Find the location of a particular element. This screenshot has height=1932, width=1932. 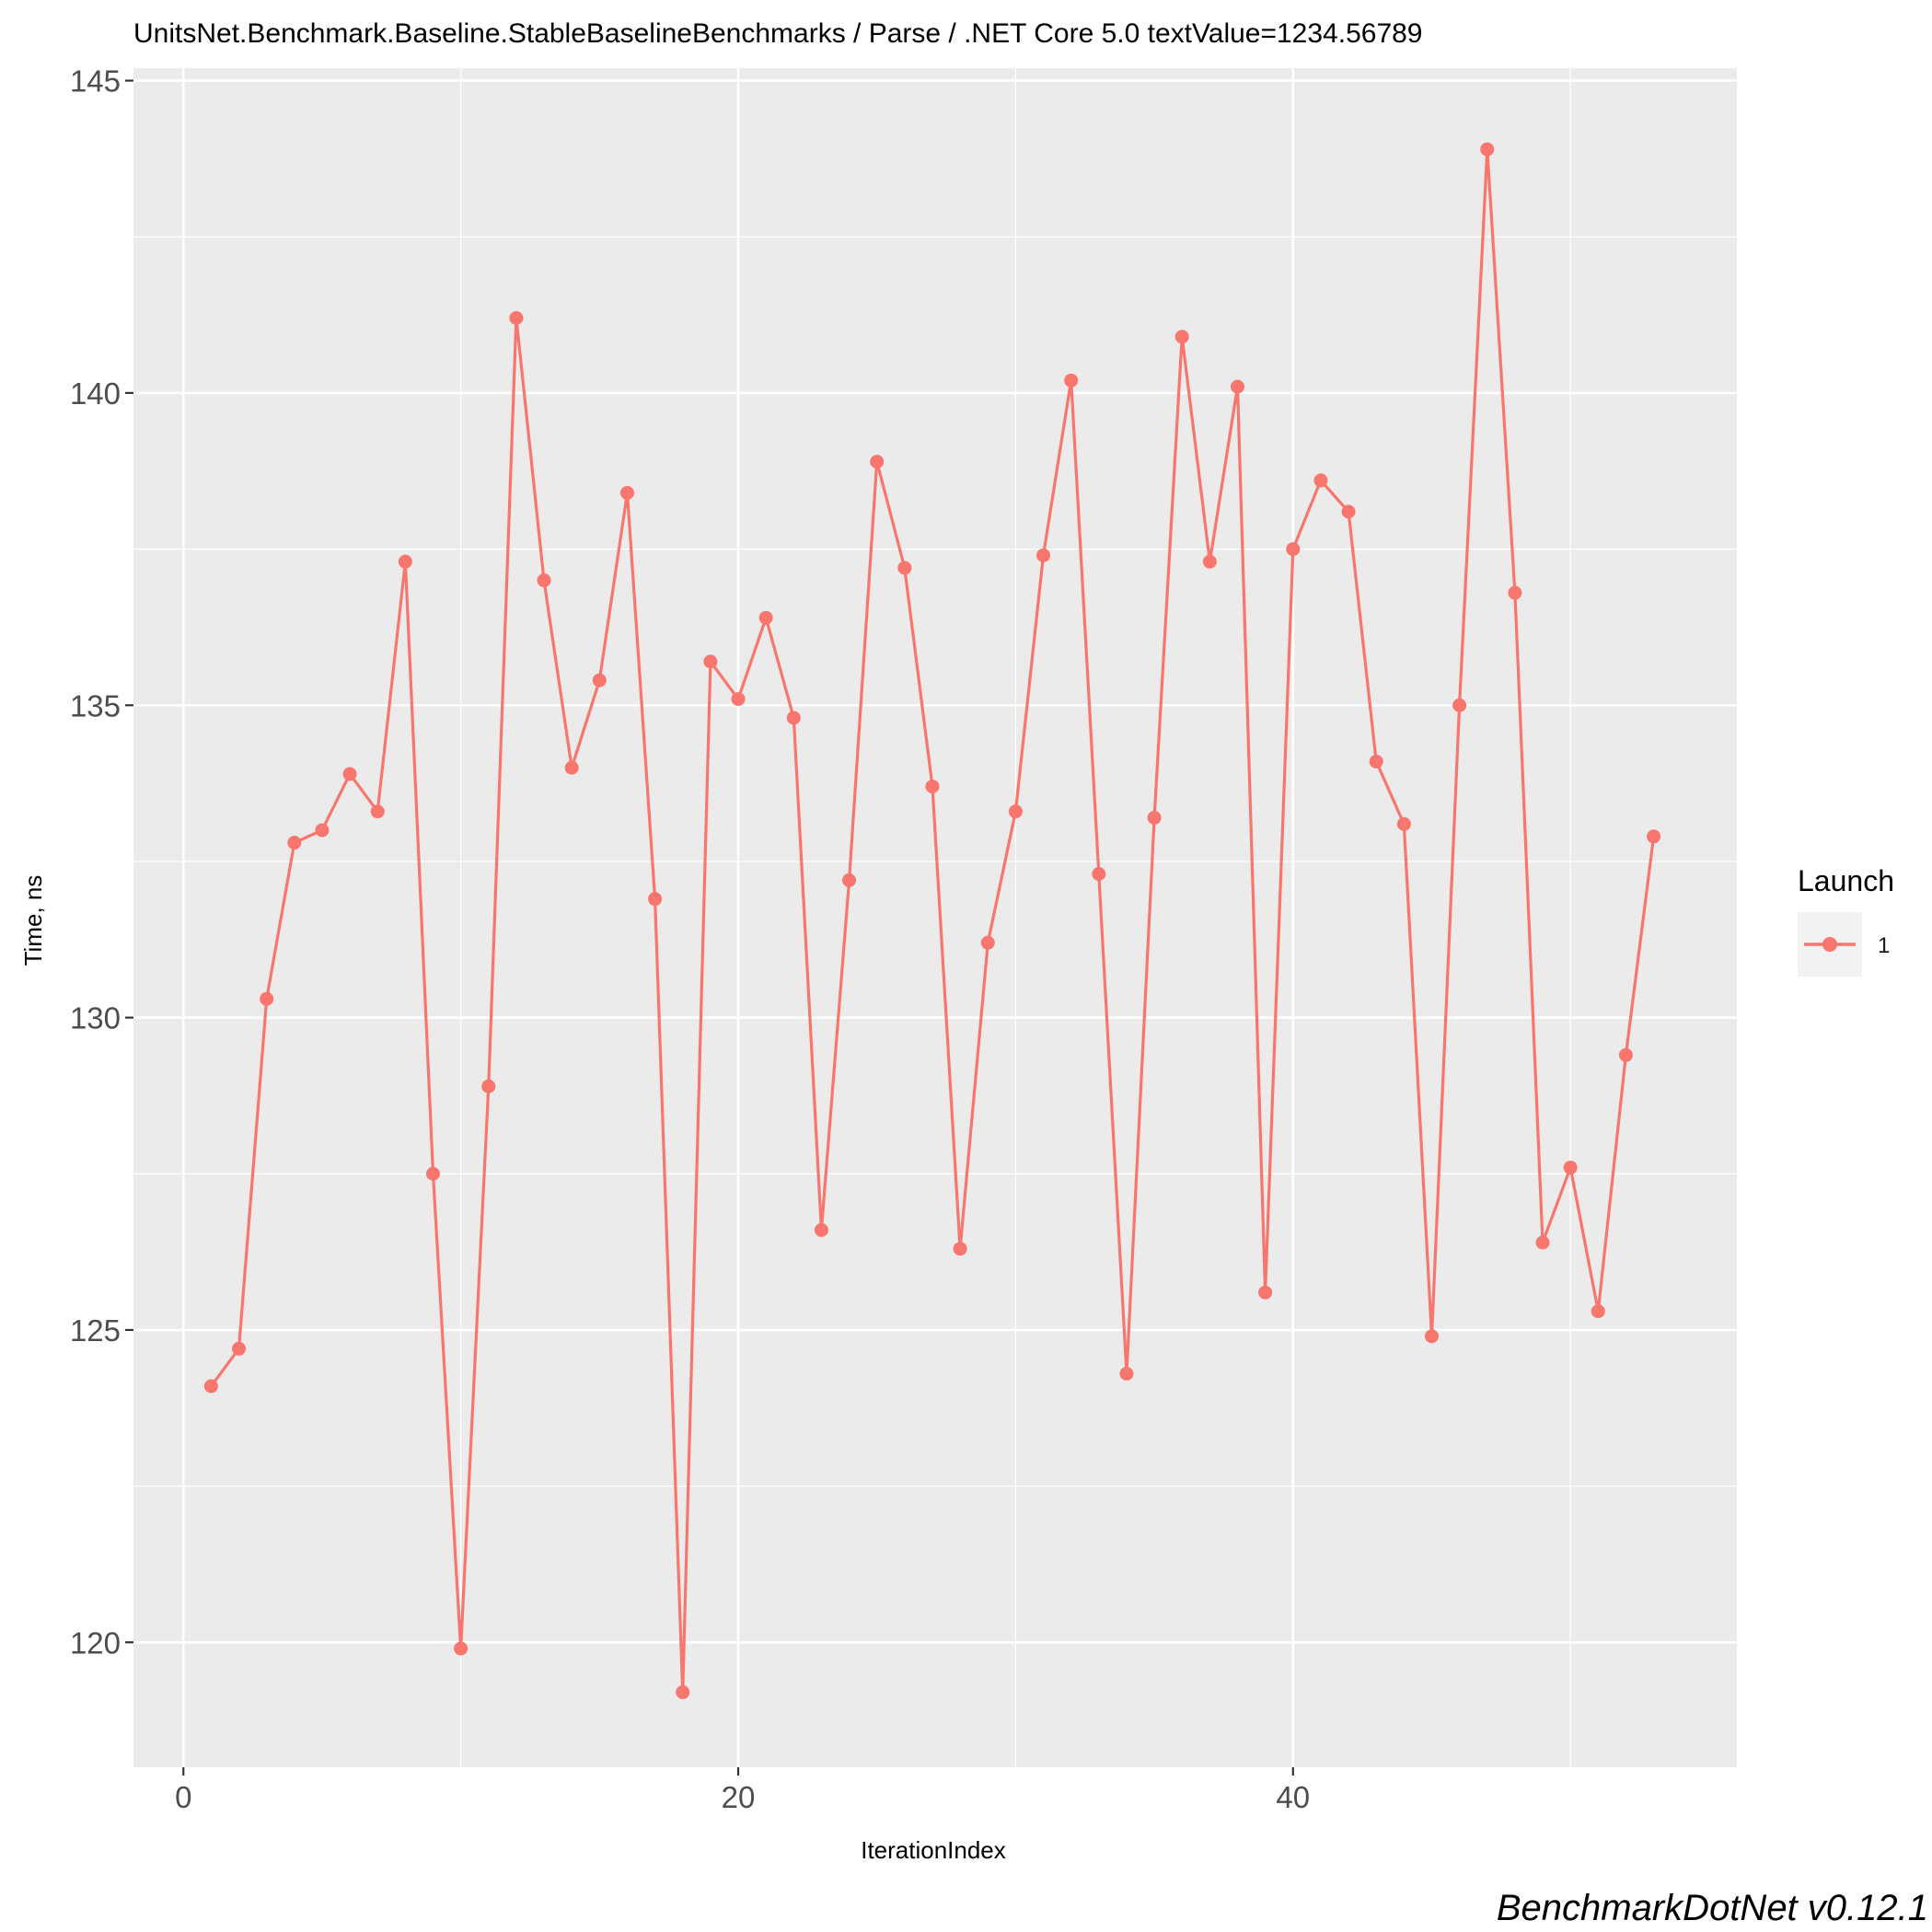

y-tick-label: 120 is located at coordinates (96, 1642).